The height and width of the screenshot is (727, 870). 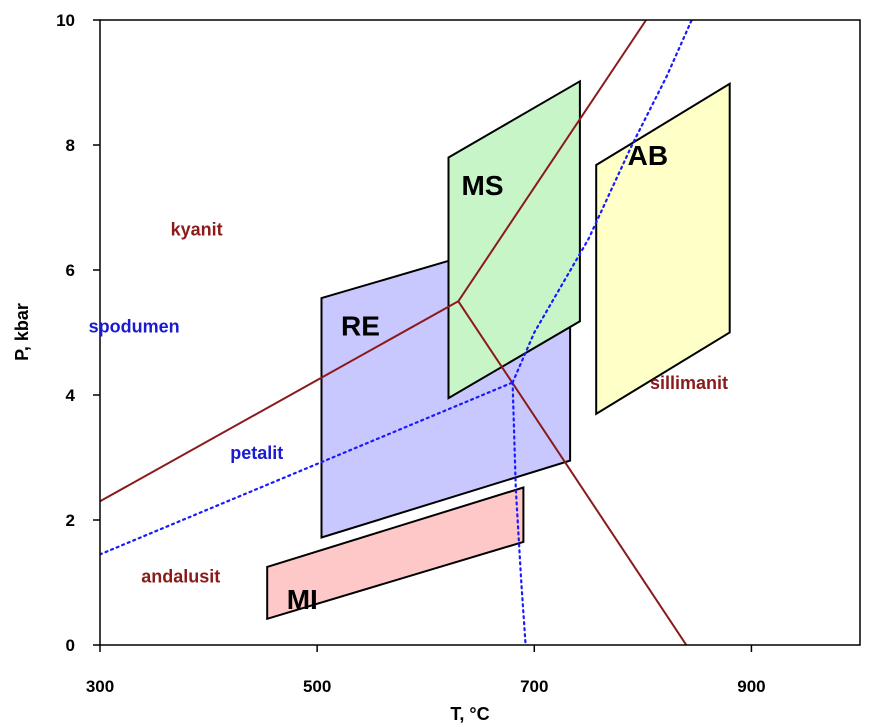 I want to click on series-line-kyanite-sillimanite, so click(x=552, y=161).